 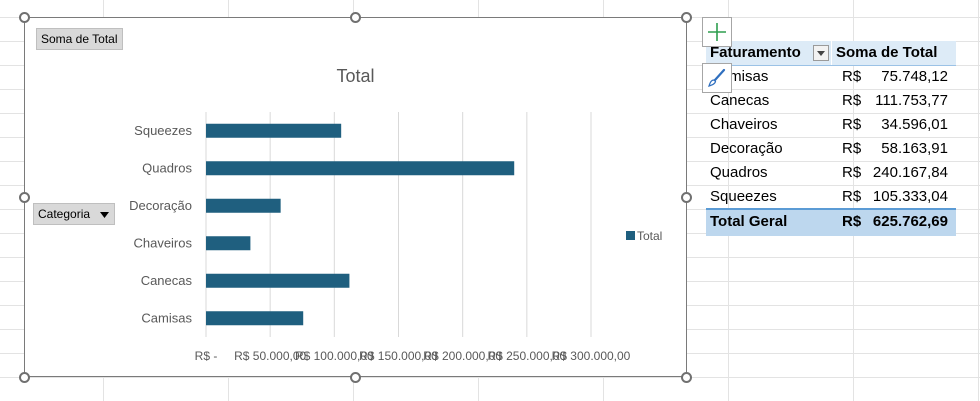 I want to click on pivot-total-row: Total Geral R$ 625.762,69, so click(x=831, y=222).